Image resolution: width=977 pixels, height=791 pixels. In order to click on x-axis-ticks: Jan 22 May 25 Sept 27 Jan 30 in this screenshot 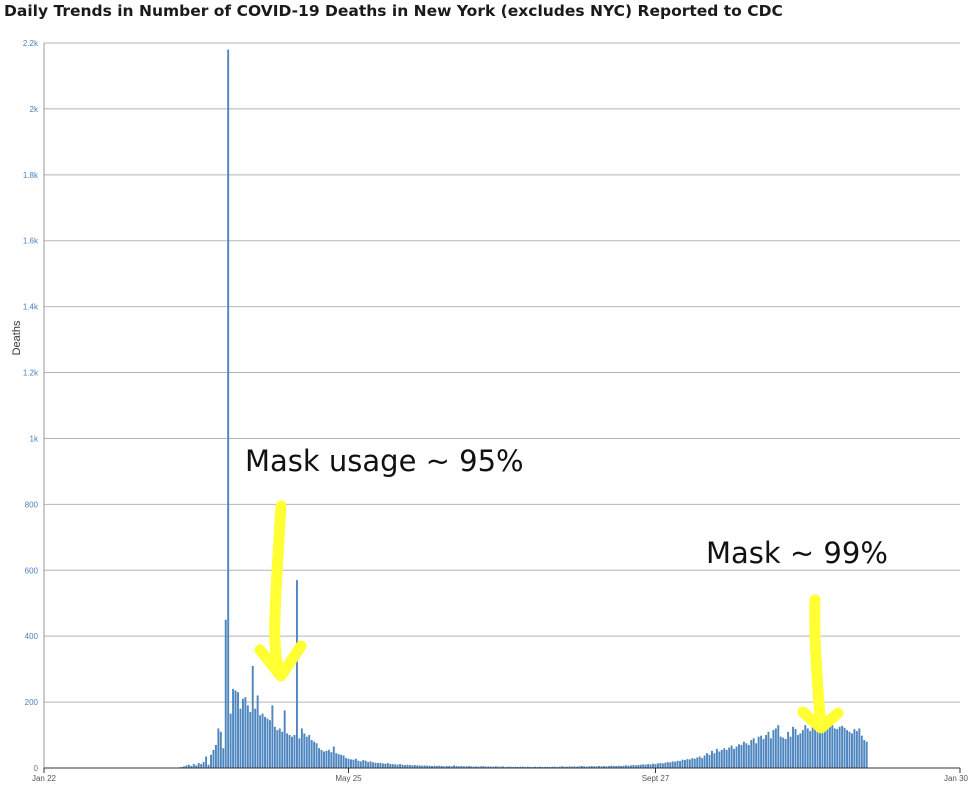, I will do `click(500, 775)`.